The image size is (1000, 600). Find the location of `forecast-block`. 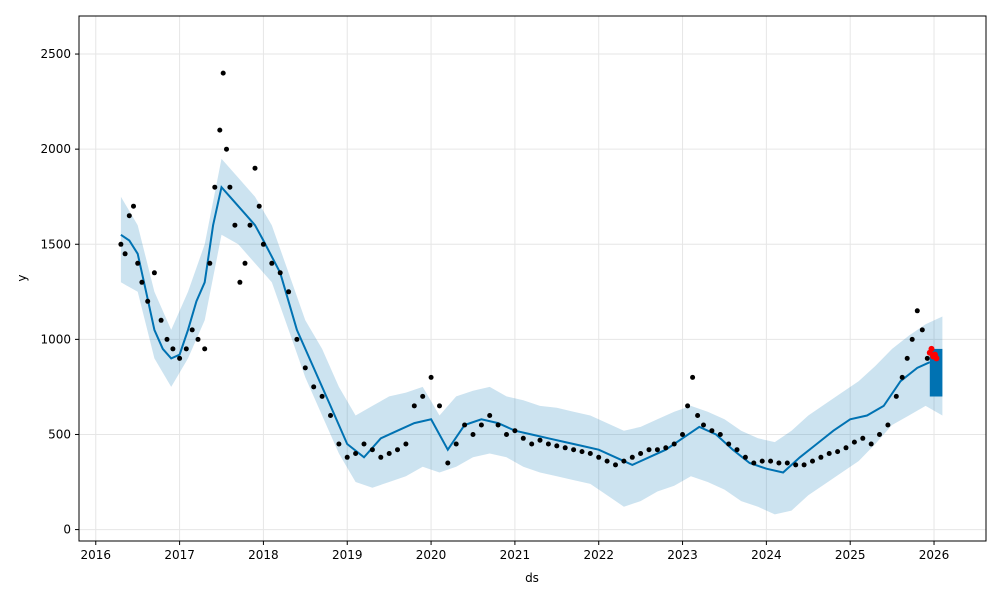

forecast-block is located at coordinates (936, 372).